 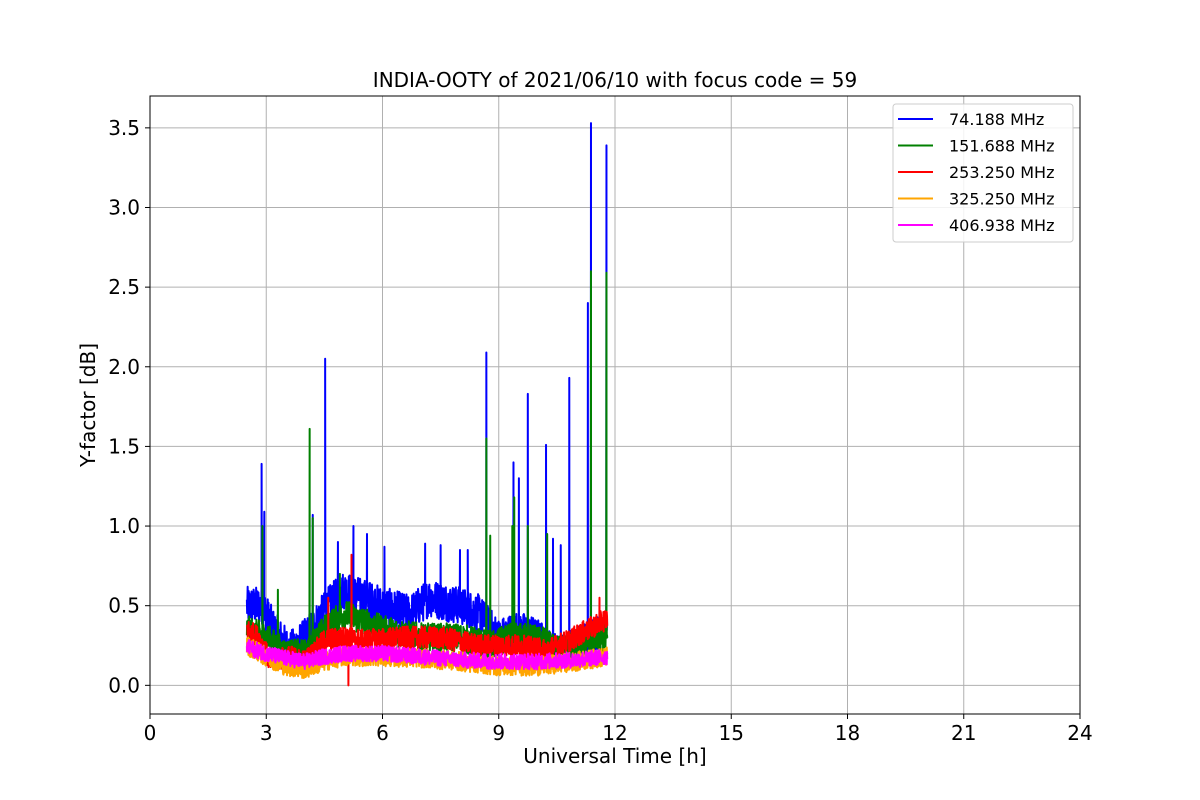 What do you see at coordinates (1001, 199) in the screenshot?
I see `legend-label: 325.250 MHz` at bounding box center [1001, 199].